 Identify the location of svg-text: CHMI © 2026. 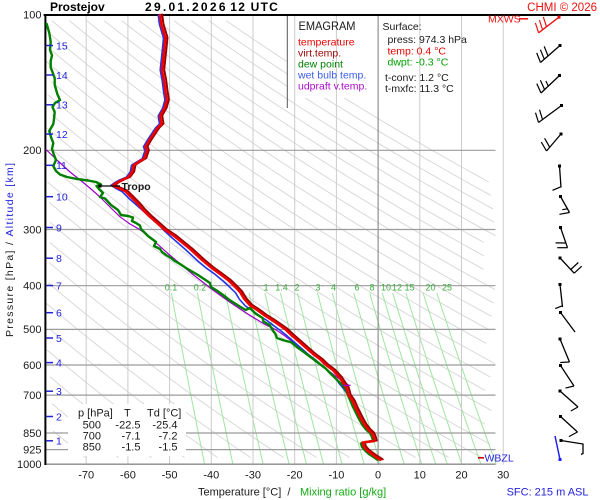
(562, 8).